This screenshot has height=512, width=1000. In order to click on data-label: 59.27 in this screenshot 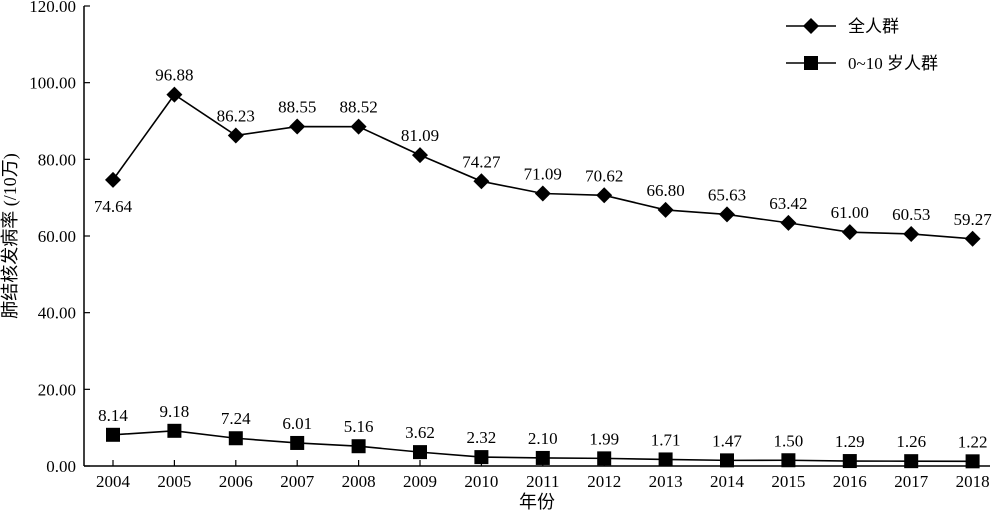, I will do `click(972, 219)`.